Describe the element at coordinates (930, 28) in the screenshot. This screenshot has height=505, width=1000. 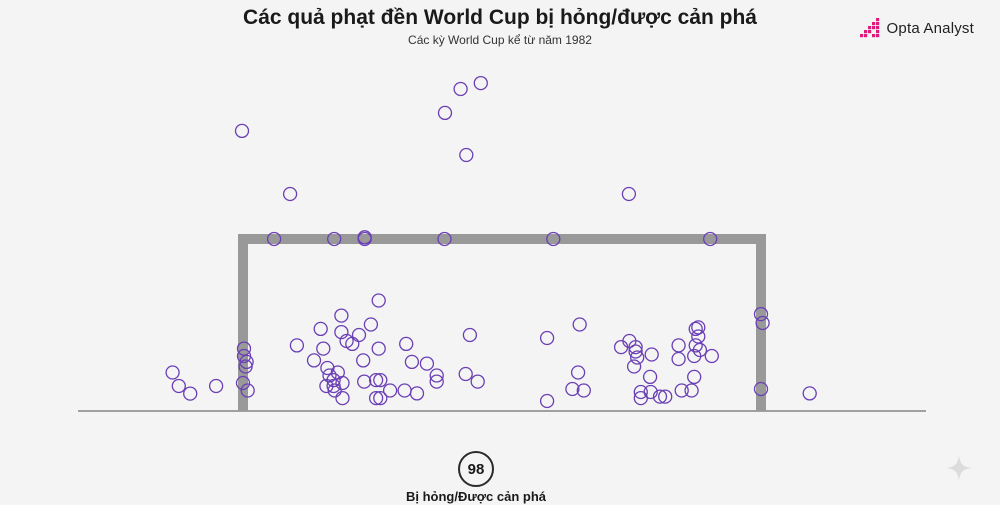
I see `logo-text: Opta Analyst` at that location.